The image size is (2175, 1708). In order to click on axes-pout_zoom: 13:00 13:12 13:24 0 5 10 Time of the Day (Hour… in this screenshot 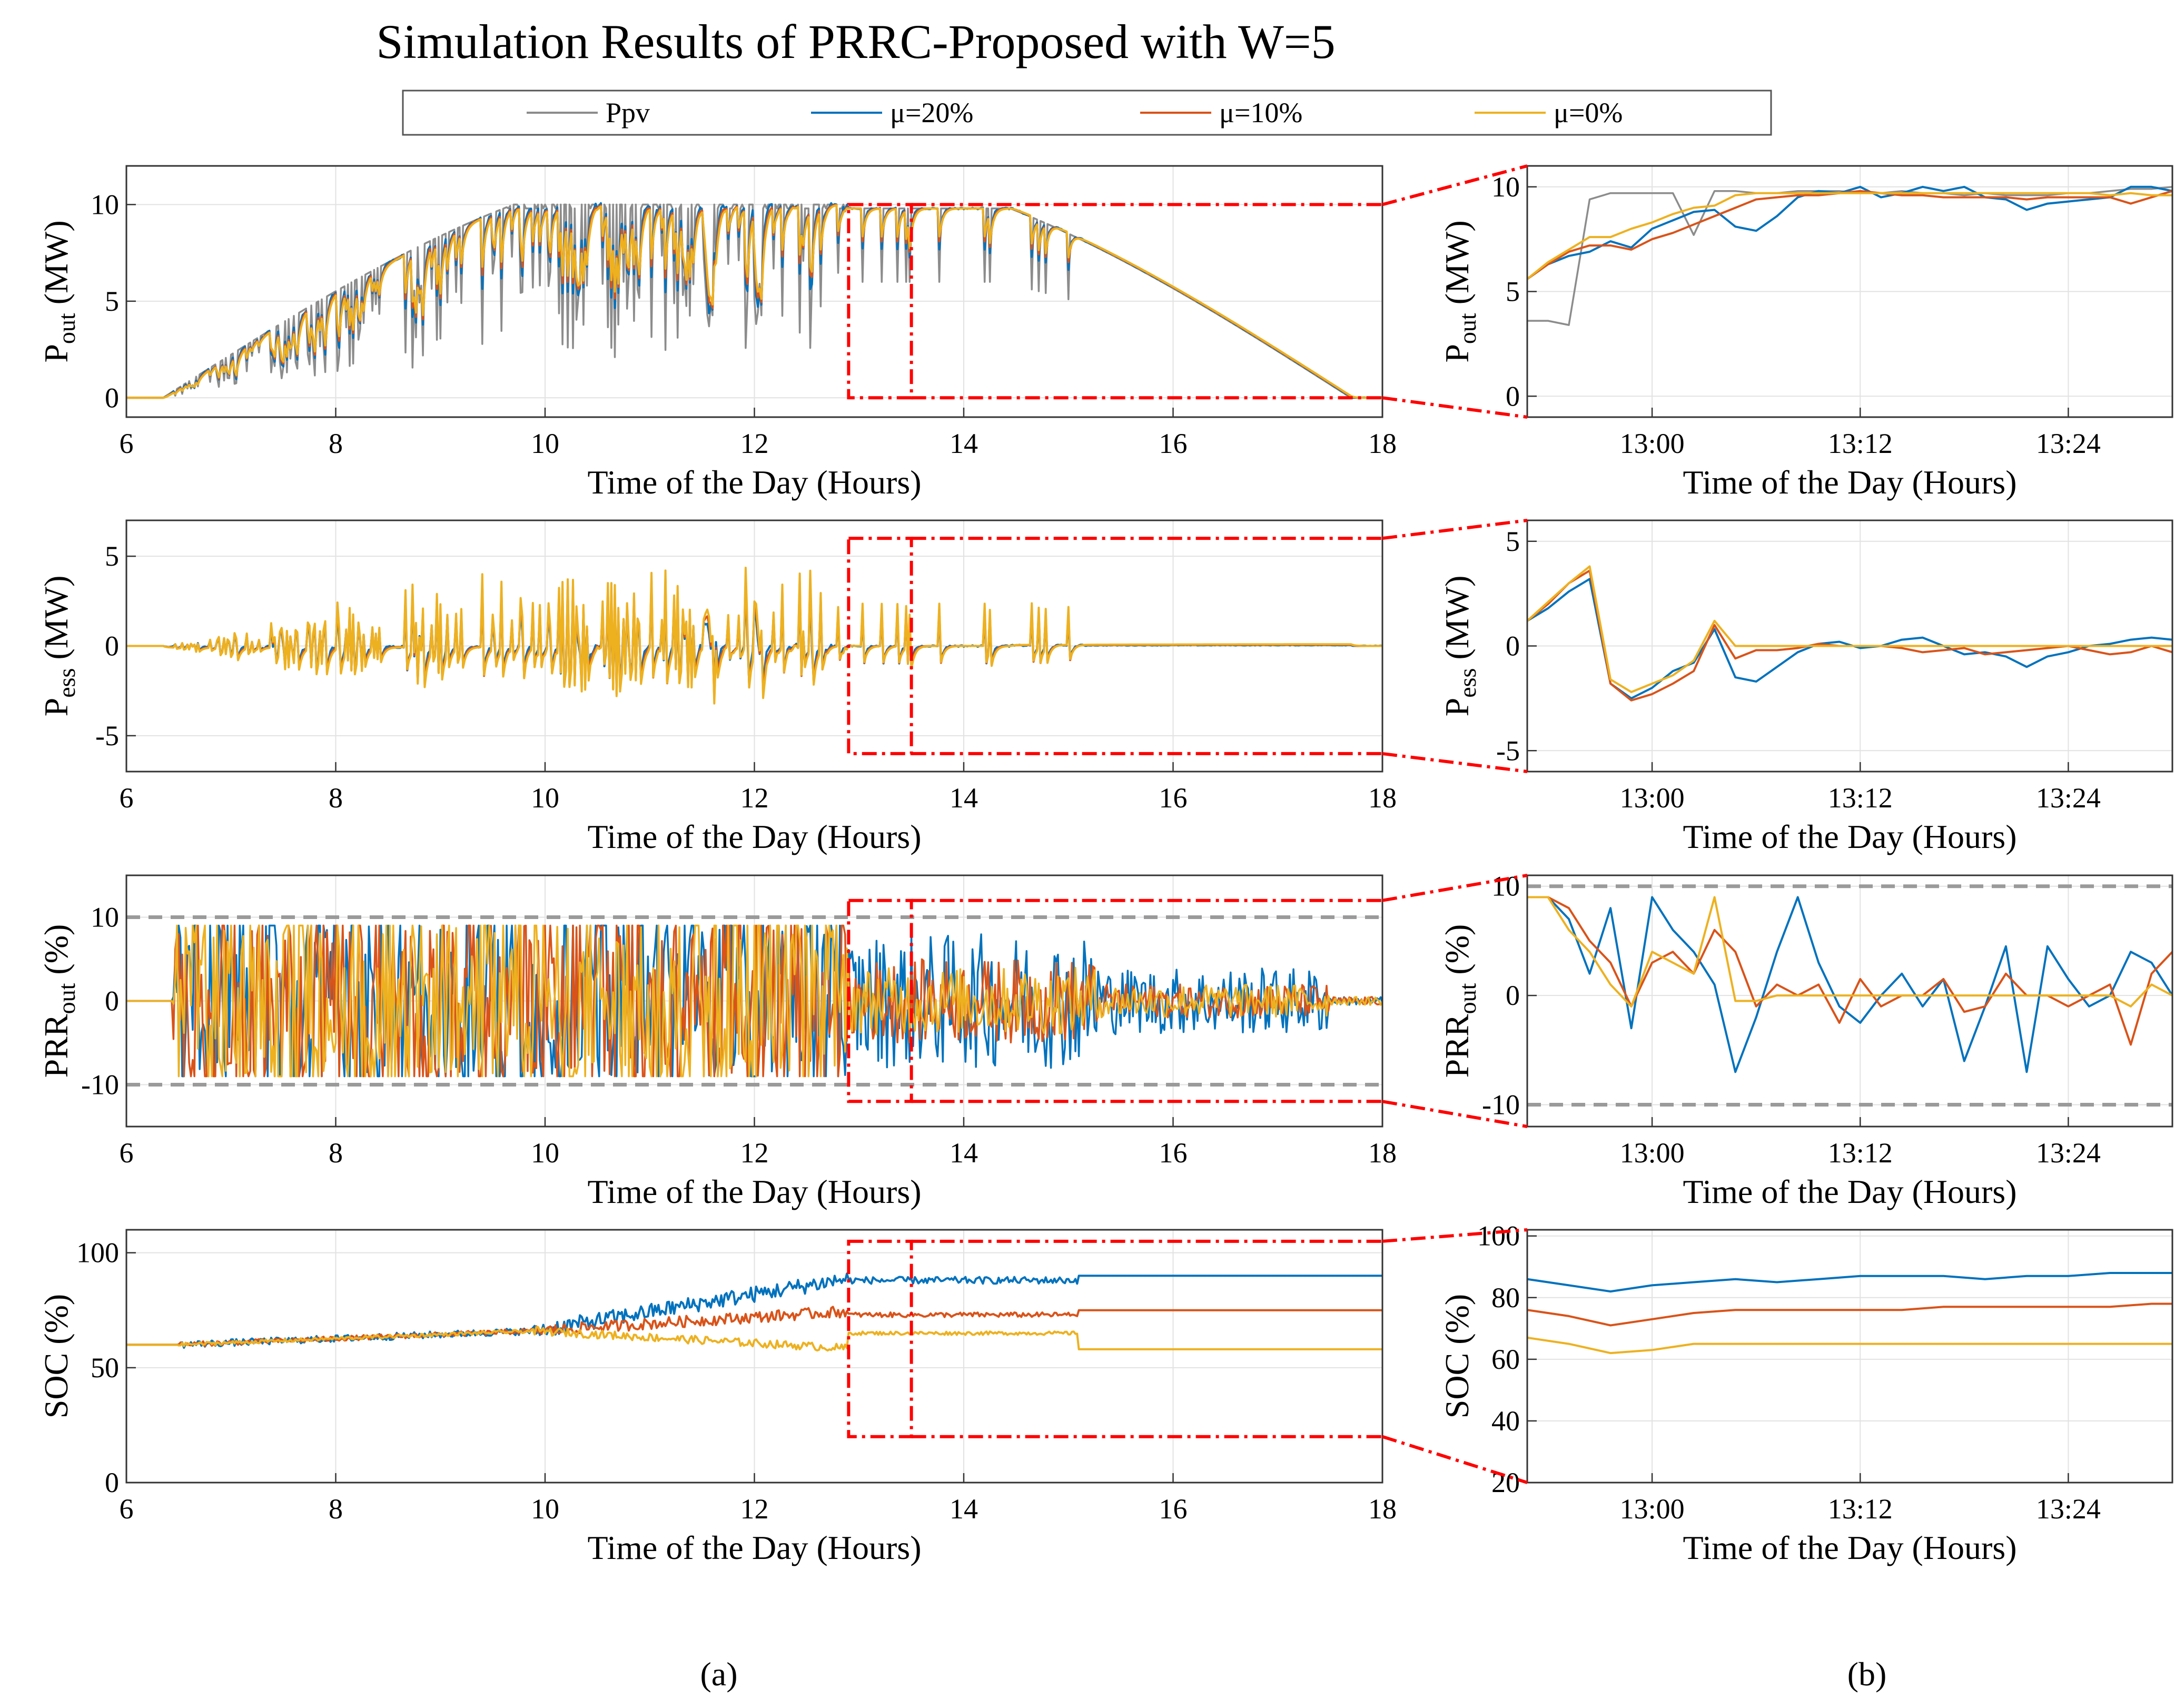, I will do `click(1805, 333)`.